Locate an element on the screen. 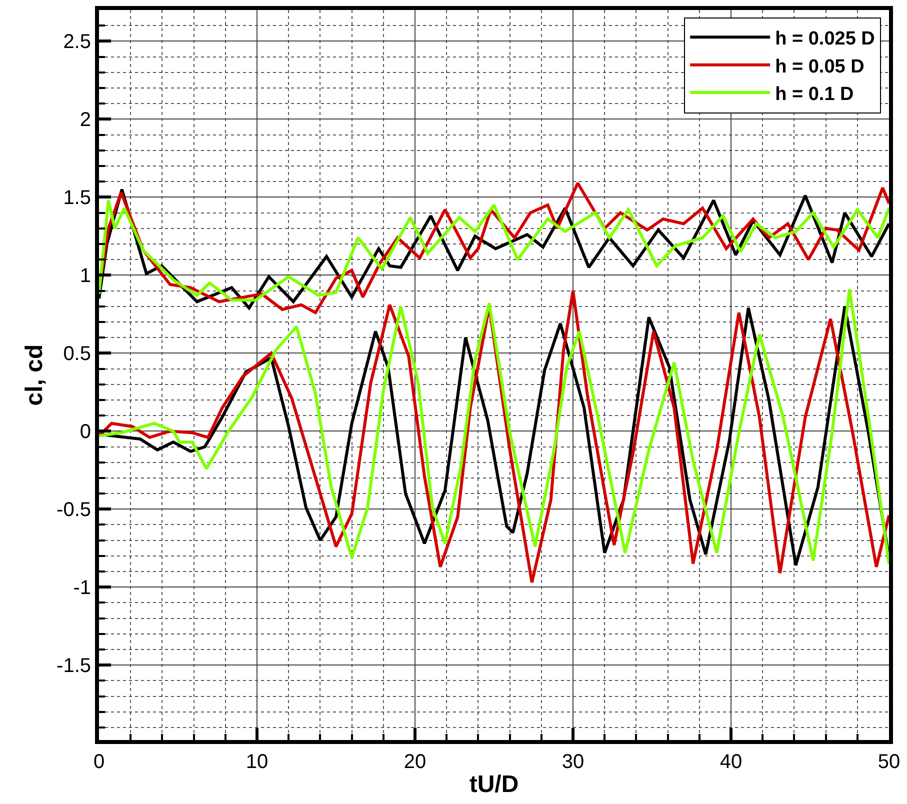 This screenshot has width=907, height=804. legend-label: h = 0.05 D is located at coordinates (819, 67).